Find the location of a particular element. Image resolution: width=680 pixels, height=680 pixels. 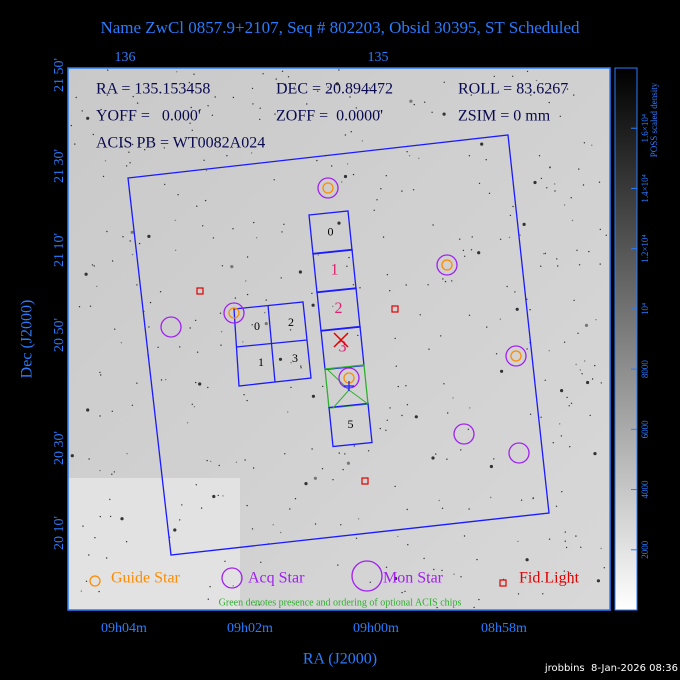

legend: Guide Star Acq Star Mon Star Fid Light is located at coordinates (334, 576).